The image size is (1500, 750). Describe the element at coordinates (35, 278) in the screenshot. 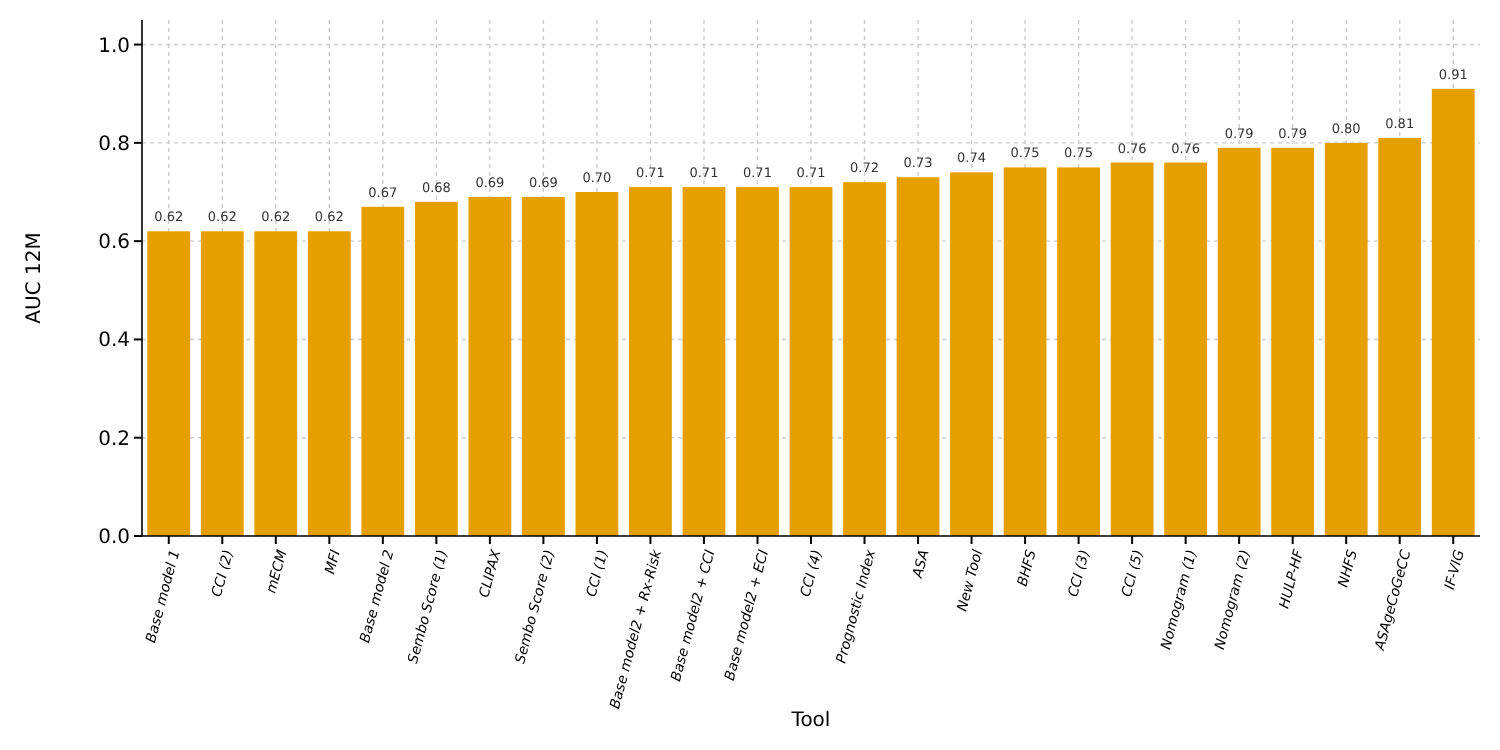

I see `y-axis-title: AUC 12M` at that location.